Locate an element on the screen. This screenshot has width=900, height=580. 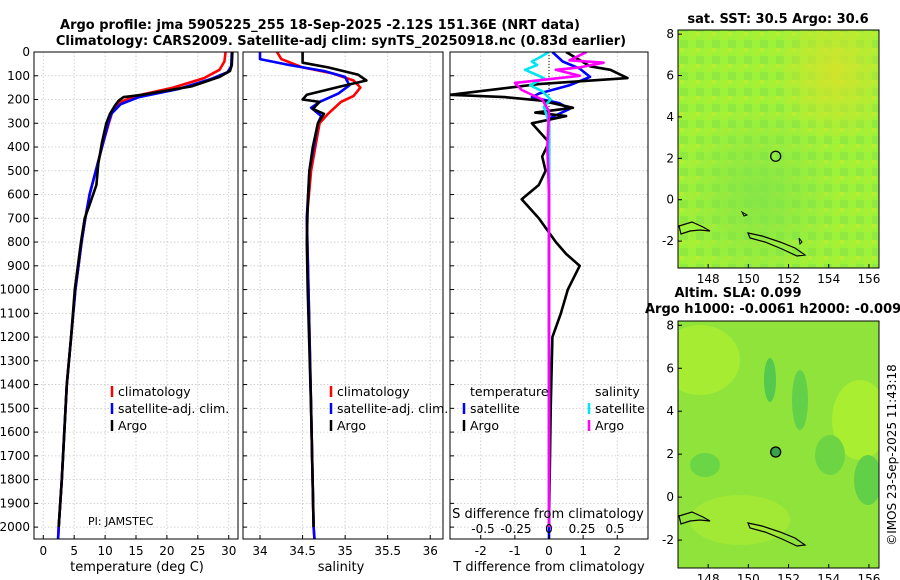
x-tick-label: 34 is located at coordinates (259, 551).